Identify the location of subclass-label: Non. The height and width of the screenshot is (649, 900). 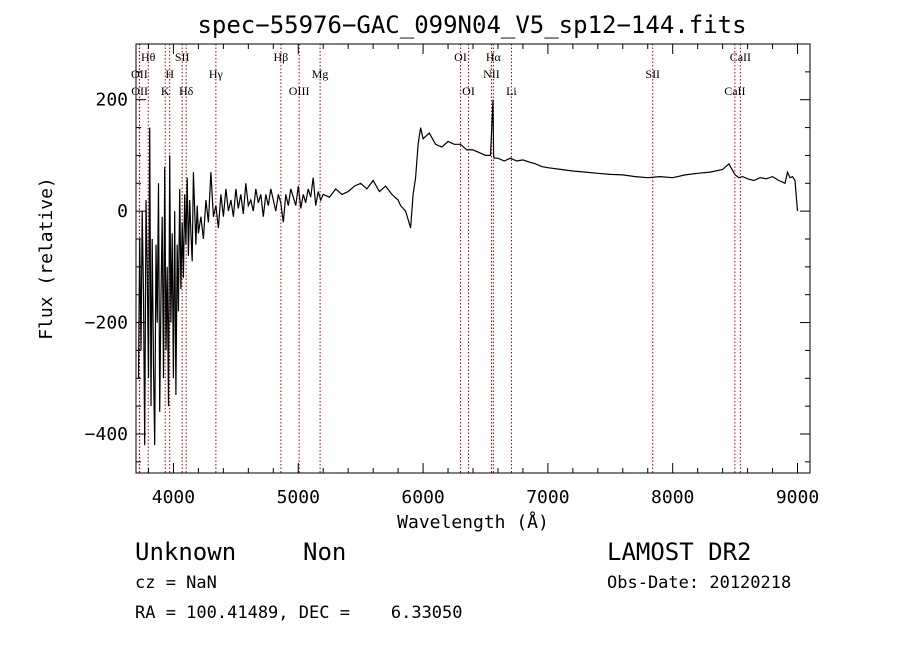
(325, 552).